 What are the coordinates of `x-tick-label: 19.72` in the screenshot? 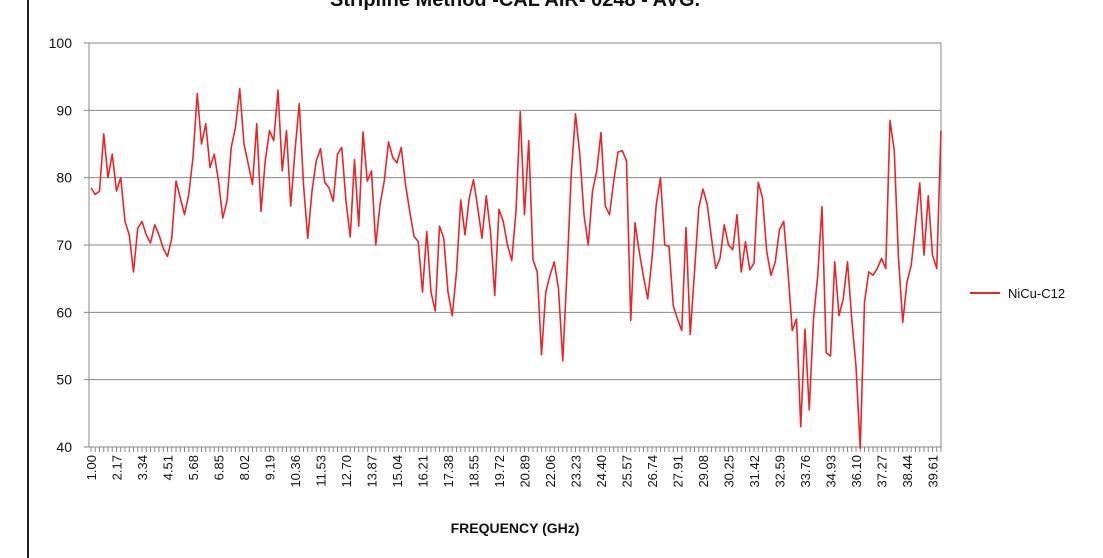 It's located at (499, 471).